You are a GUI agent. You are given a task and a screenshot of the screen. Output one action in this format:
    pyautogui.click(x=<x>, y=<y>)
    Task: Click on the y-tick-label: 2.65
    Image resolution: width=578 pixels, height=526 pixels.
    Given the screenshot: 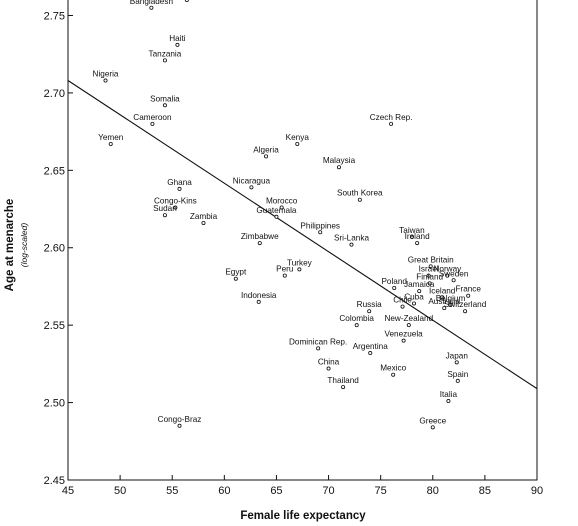 What is the action you would take?
    pyautogui.click(x=54, y=171)
    